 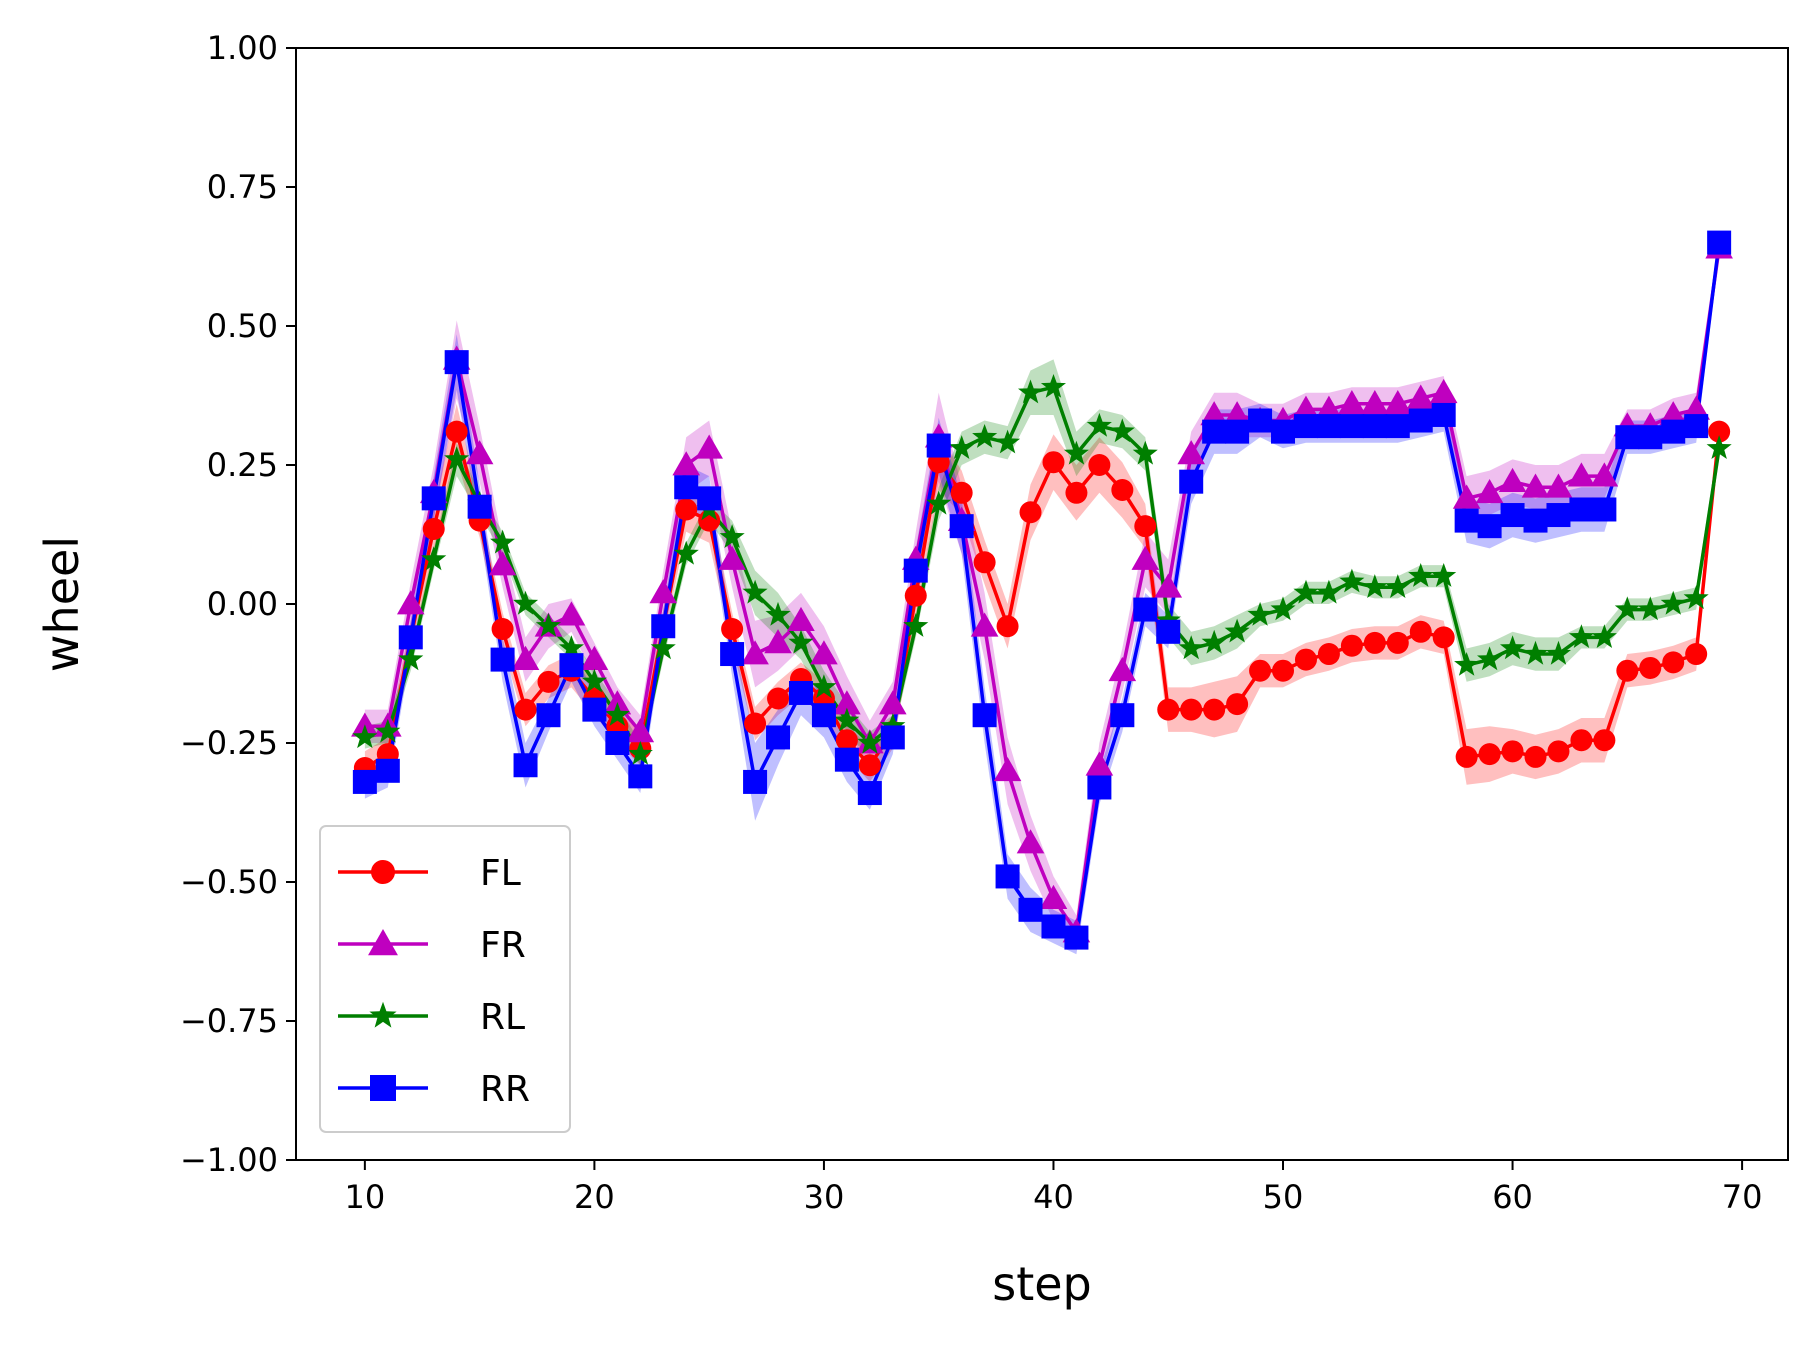 What do you see at coordinates (594, 1197) in the screenshot?
I see `x-tick-label: 20` at bounding box center [594, 1197].